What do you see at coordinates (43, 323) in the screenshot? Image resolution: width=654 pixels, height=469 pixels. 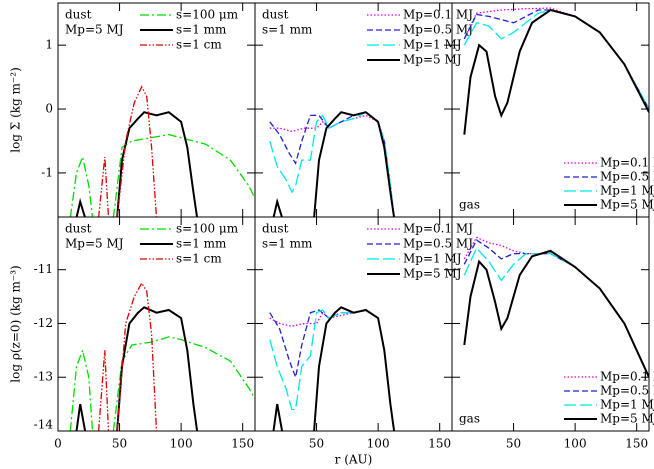 I see `y-tick-label: -12` at bounding box center [43, 323].